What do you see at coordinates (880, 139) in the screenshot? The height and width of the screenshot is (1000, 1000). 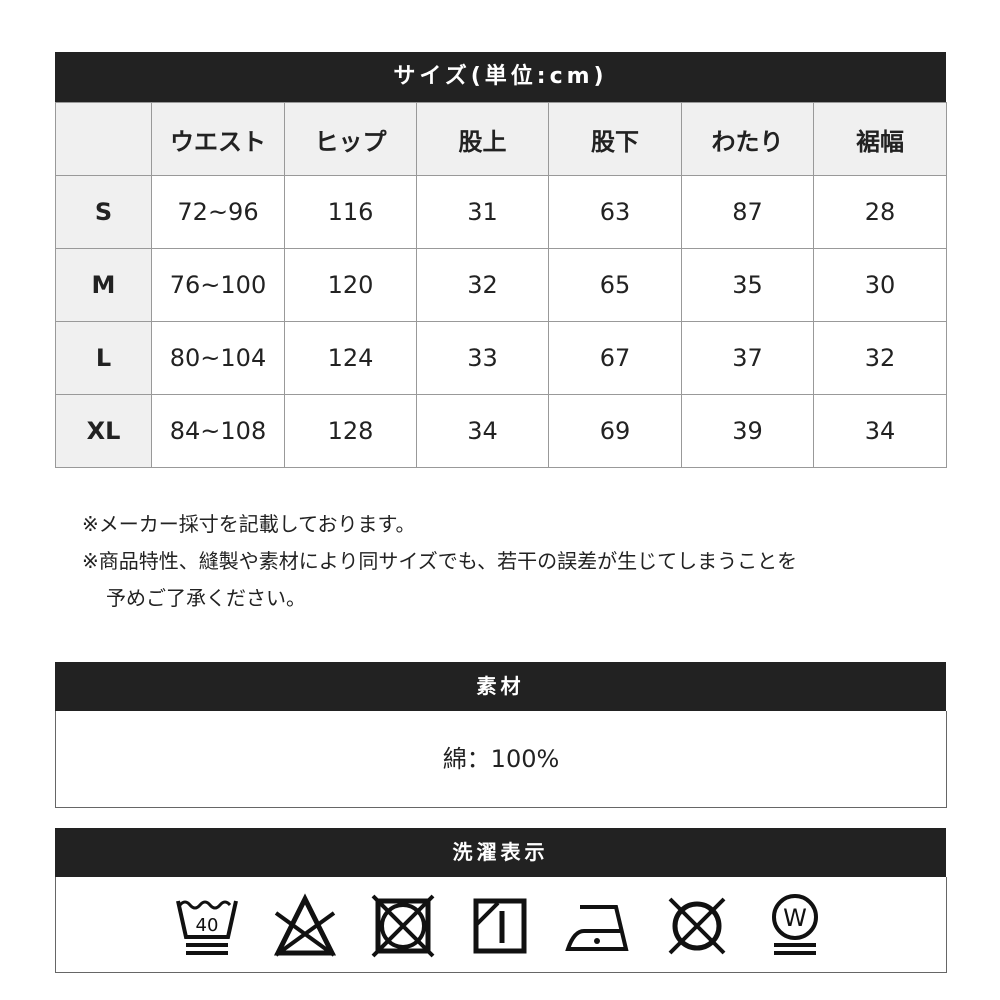 I see `column-header: 裾幅` at bounding box center [880, 139].